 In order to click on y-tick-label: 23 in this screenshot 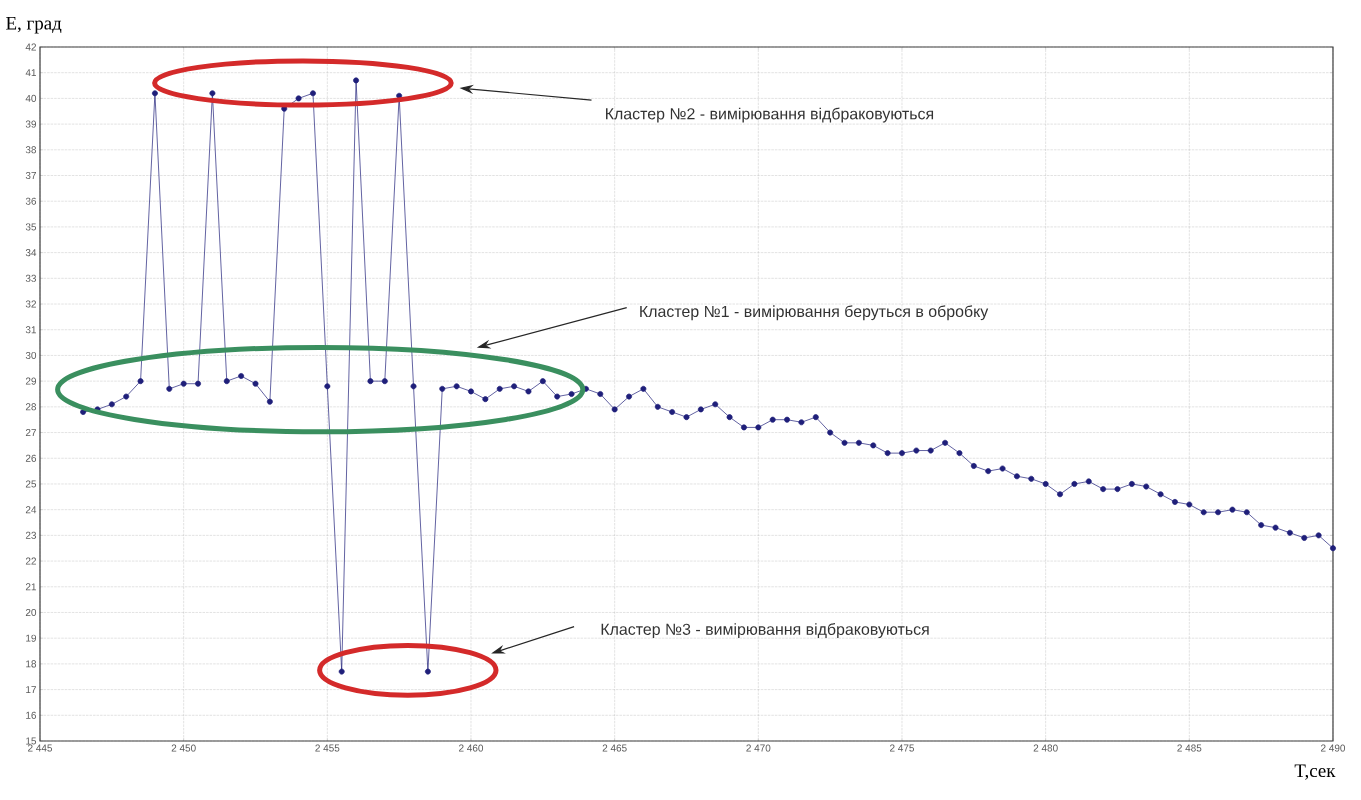, I will do `click(31, 535)`.